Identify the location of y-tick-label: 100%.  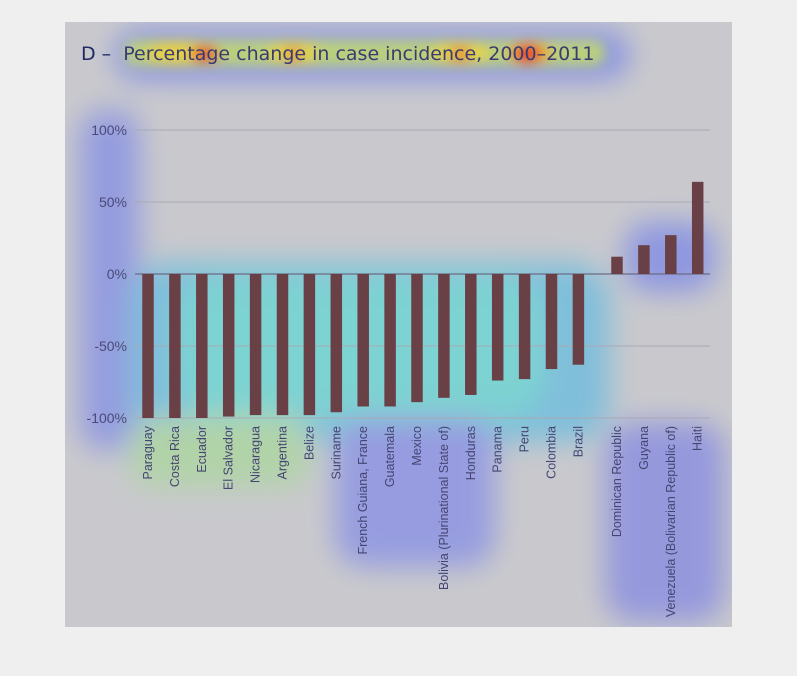
(109, 130).